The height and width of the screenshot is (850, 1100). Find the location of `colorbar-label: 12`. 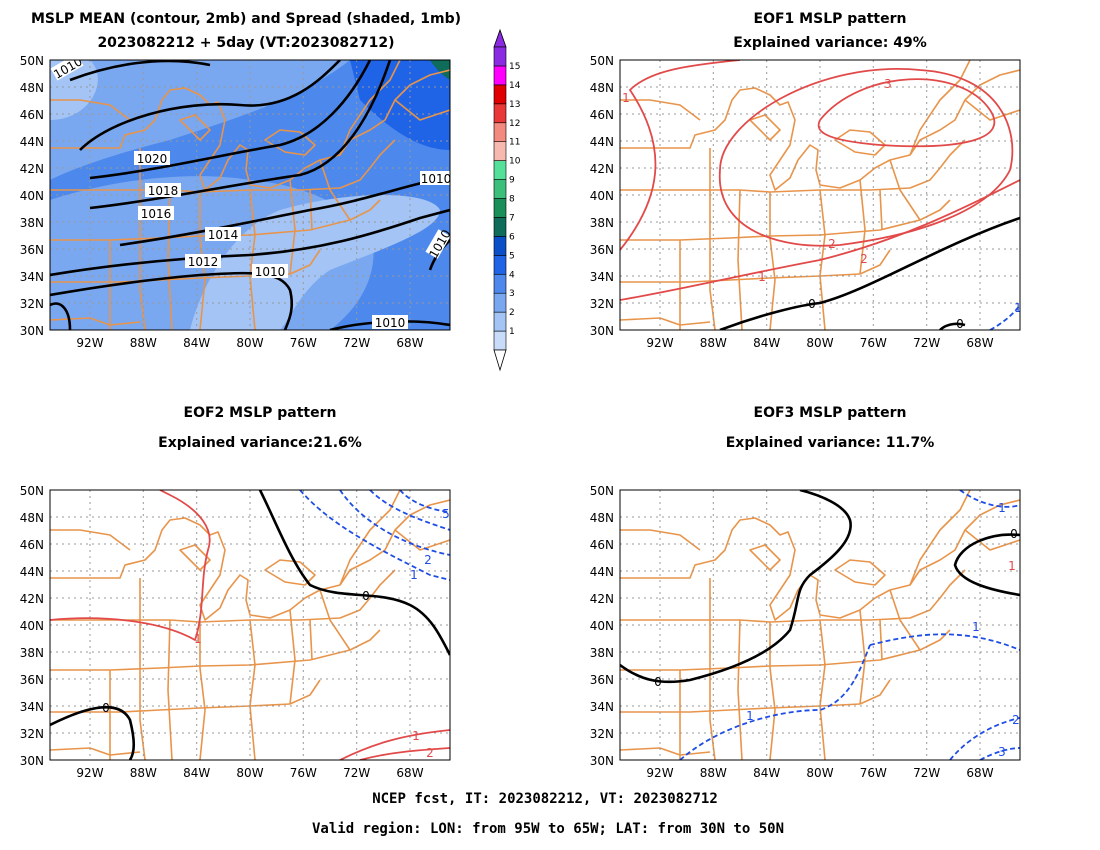

colorbar-label: 12 is located at coordinates (514, 124).